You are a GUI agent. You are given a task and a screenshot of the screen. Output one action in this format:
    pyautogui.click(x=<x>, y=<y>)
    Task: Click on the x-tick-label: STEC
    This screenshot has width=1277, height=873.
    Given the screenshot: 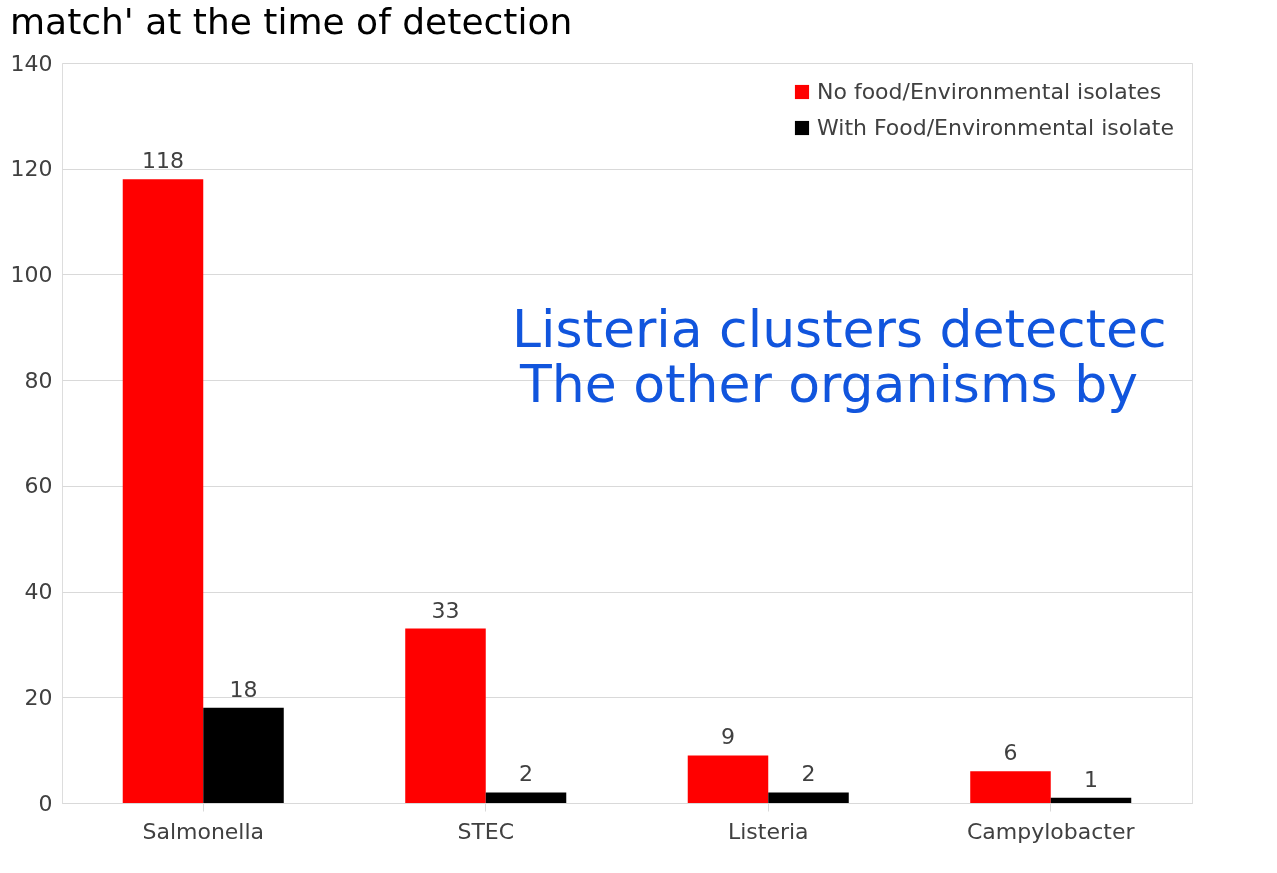 What is the action you would take?
    pyautogui.click(x=486, y=831)
    